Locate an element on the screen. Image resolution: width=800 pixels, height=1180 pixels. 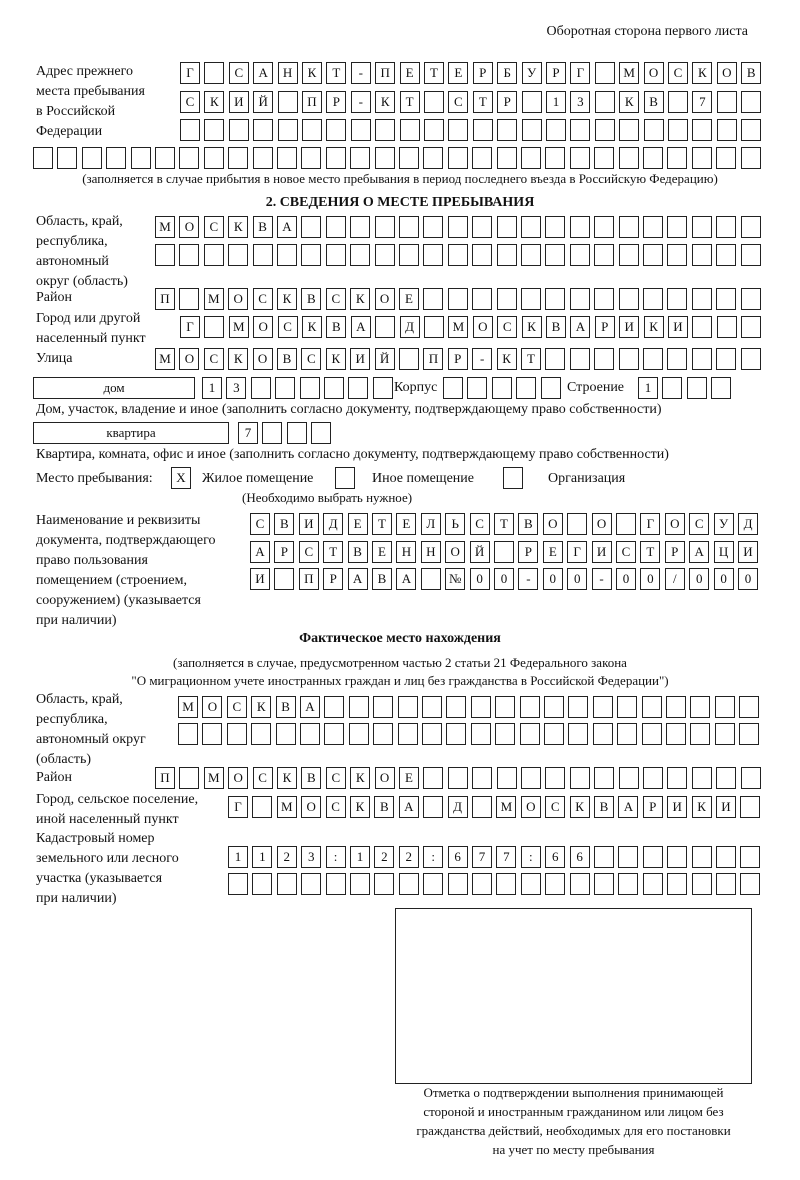
char-cell: Й is located at coordinates (384, 359).